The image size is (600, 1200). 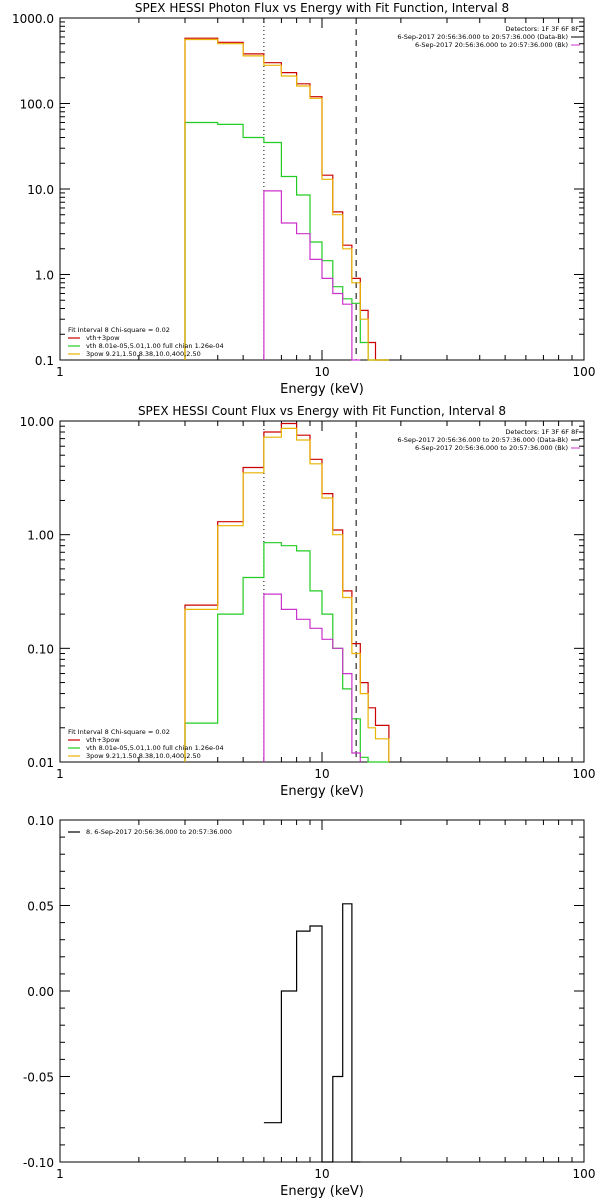 I want to click on y-tick-label: 10.00, so click(x=37, y=422).